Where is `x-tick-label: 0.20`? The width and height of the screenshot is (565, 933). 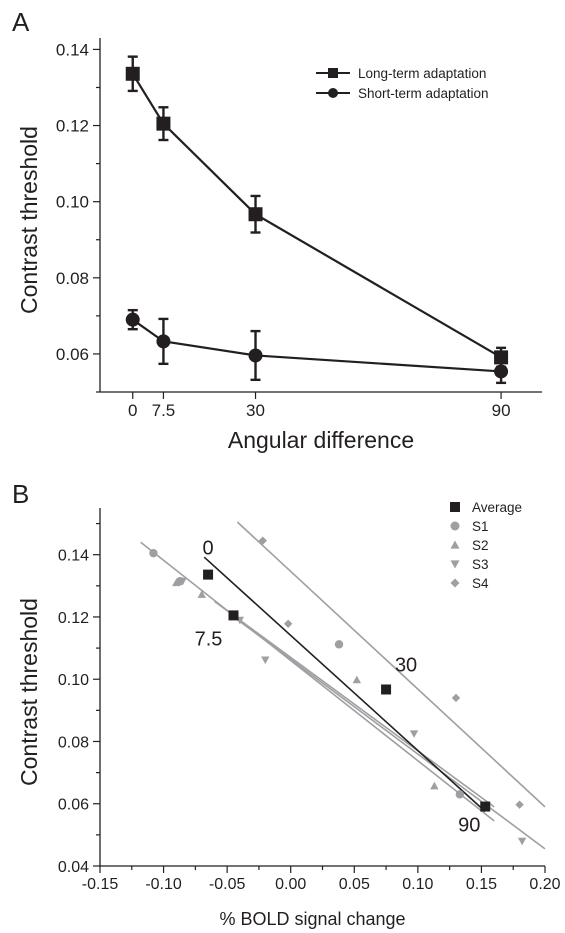 x-tick-label: 0.20 is located at coordinates (544, 884).